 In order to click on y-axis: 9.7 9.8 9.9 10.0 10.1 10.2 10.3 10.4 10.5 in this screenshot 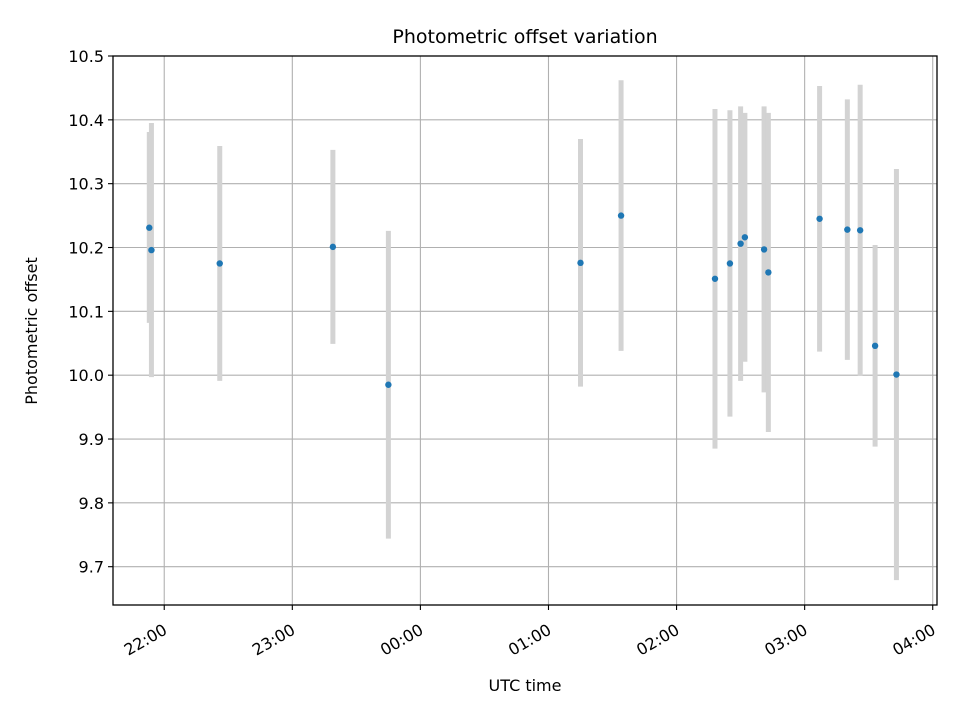, I will do `click(90, 312)`.